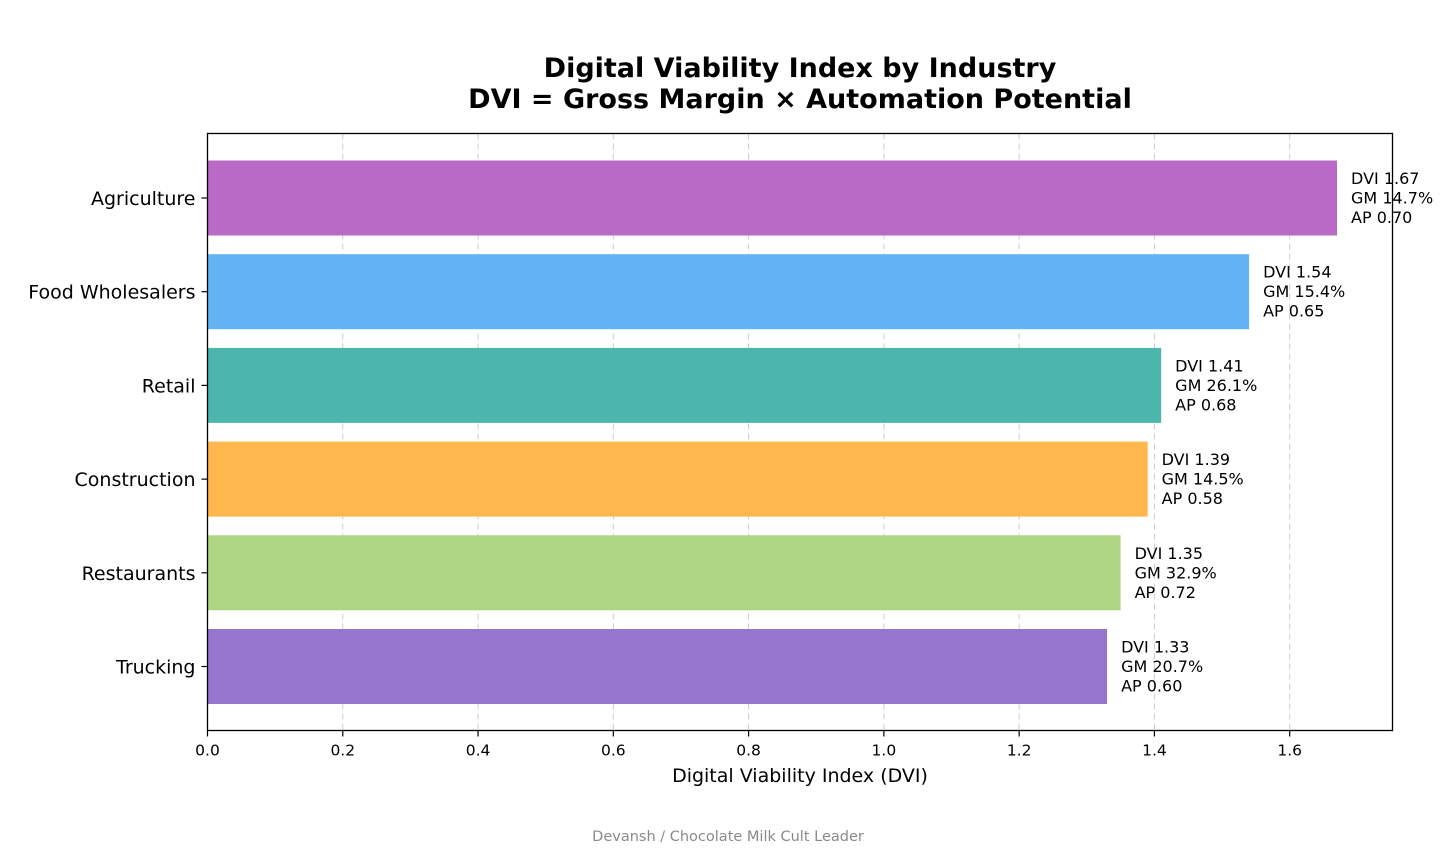  What do you see at coordinates (207, 751) in the screenshot?
I see `x-tick-label: 0.0` at bounding box center [207, 751].